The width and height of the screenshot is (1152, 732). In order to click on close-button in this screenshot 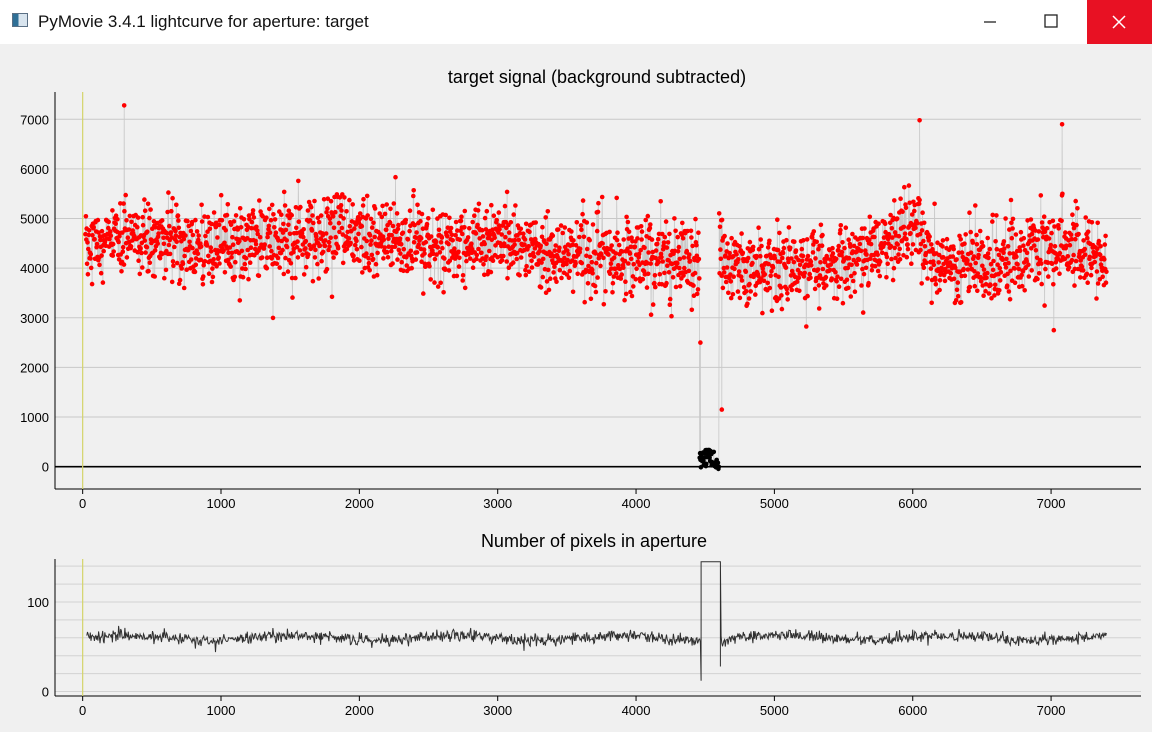, I will do `click(1119, 22)`.